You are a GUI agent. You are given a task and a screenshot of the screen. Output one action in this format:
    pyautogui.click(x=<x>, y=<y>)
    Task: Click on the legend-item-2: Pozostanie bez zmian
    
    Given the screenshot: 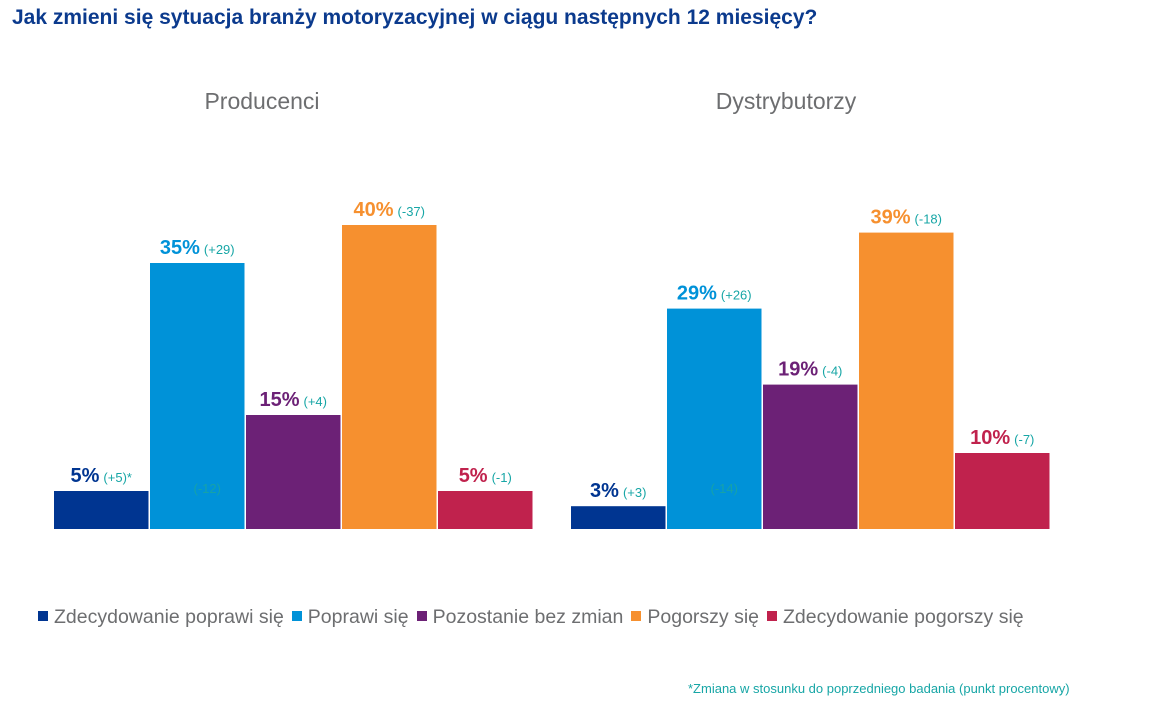 What is the action you would take?
    pyautogui.click(x=520, y=617)
    